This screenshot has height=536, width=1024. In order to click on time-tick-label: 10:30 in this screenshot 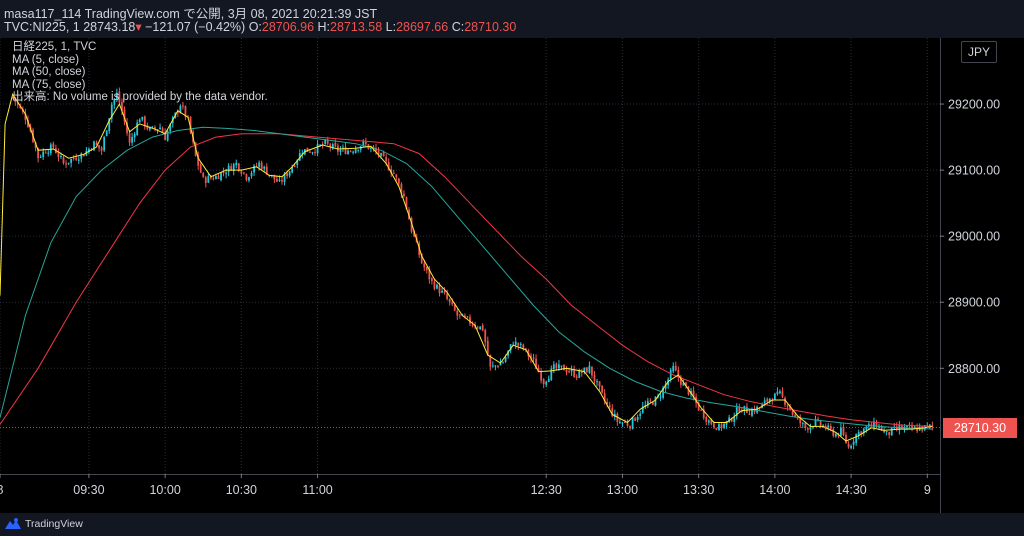, I will do `click(241, 490)`.